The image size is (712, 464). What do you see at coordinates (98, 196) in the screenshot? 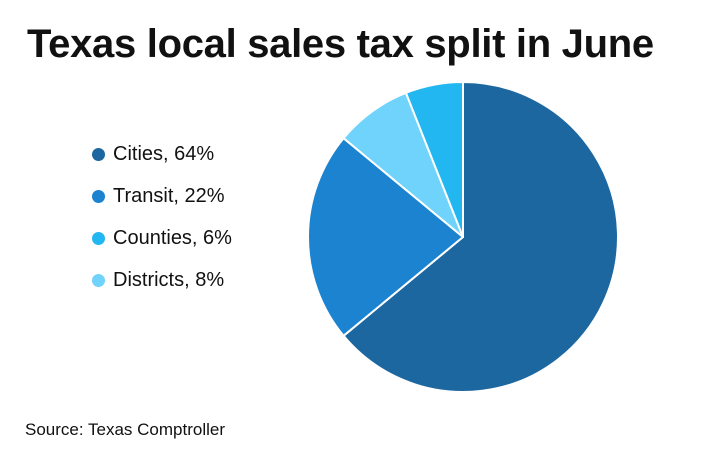
I see `legend-swatch-transit` at bounding box center [98, 196].